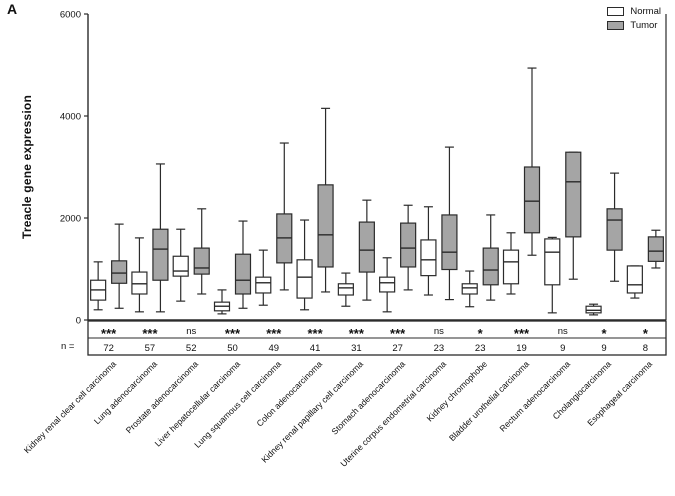  What do you see at coordinates (232, 348) in the screenshot?
I see `chart-text: 50` at bounding box center [232, 348].